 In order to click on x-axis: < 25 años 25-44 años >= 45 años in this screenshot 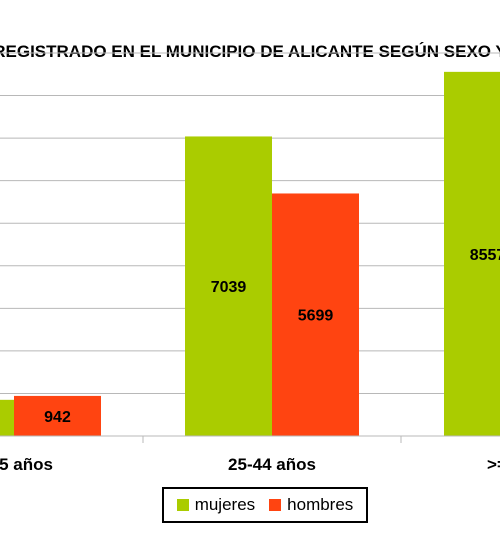, I will do `click(250, 454)`.